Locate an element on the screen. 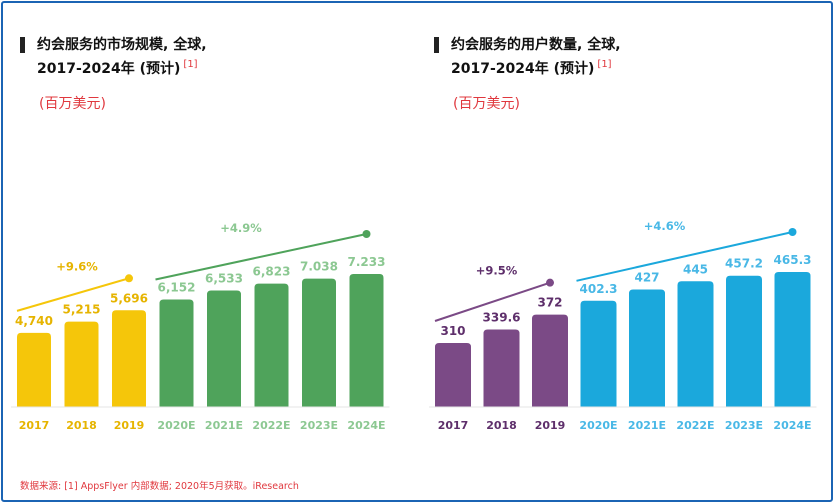 The image size is (834, 502). value-label-2022E: 445 is located at coordinates (695, 269).